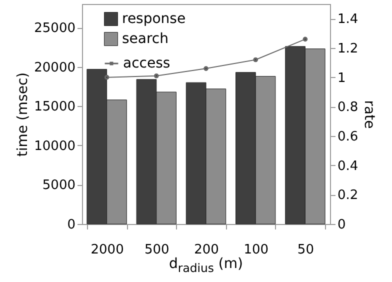 The image size is (392, 282). Describe the element at coordinates (145, 39) in the screenshot. I see `legend-label: search` at that location.